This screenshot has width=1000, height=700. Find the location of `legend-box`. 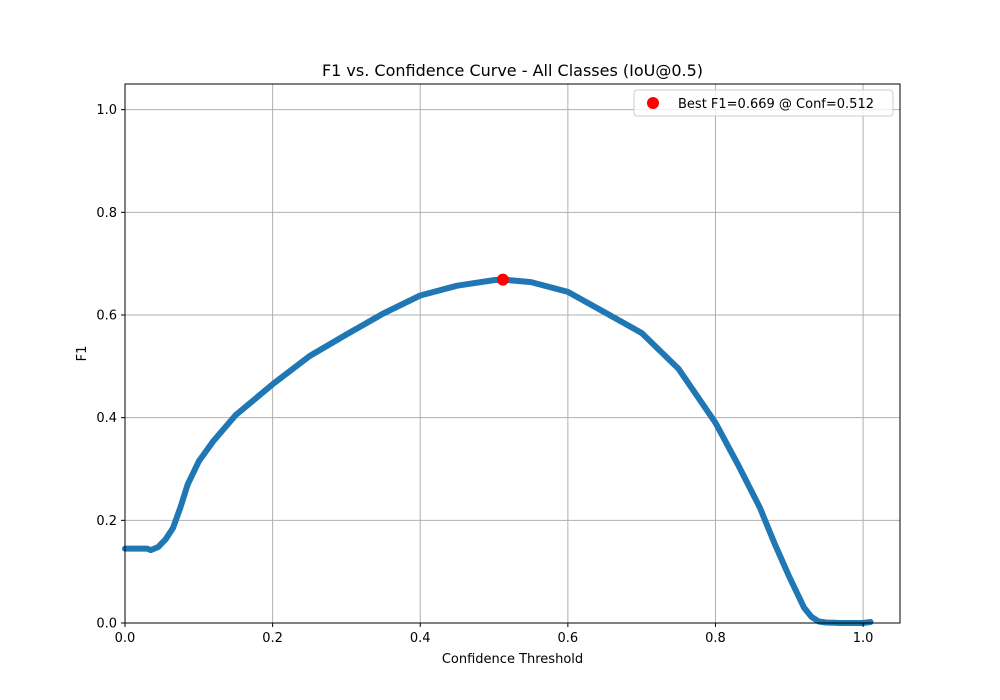

legend-box is located at coordinates (763, 103).